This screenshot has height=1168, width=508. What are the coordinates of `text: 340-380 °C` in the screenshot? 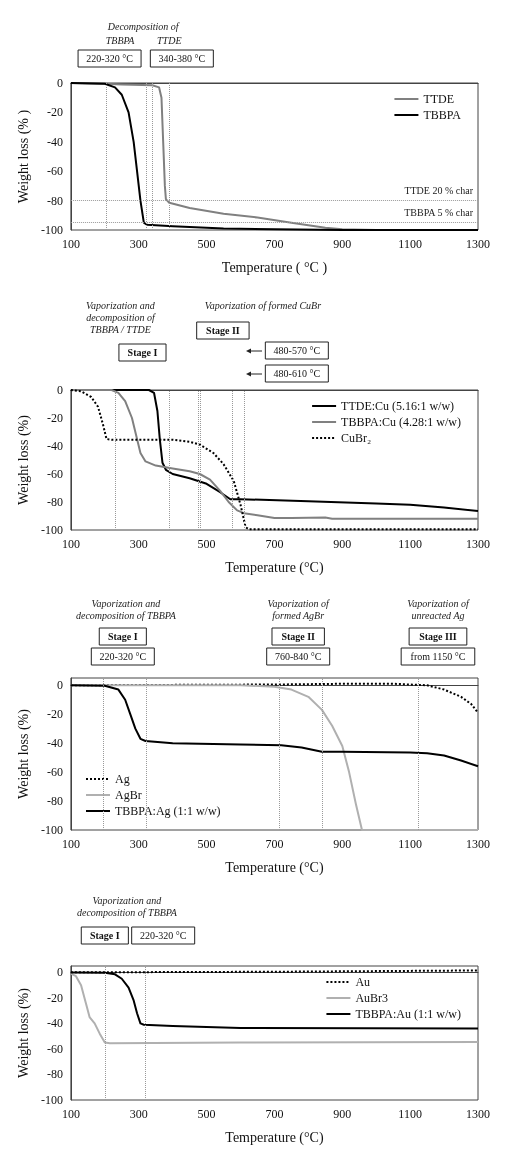 It's located at (182, 58).